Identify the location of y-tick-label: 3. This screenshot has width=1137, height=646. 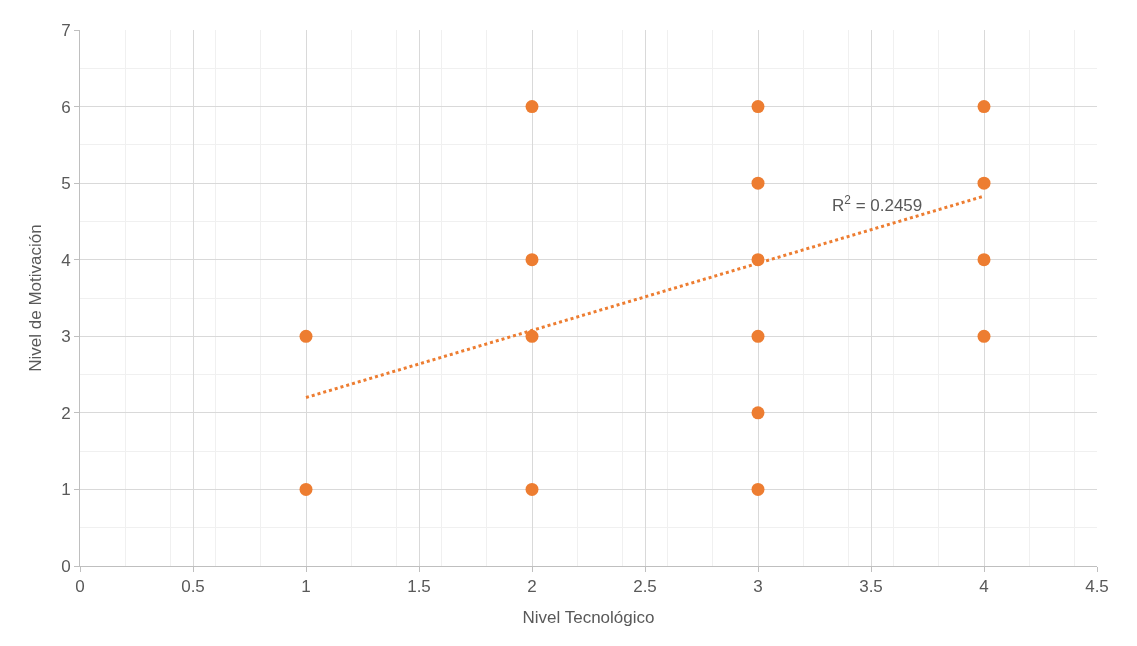
(66, 337).